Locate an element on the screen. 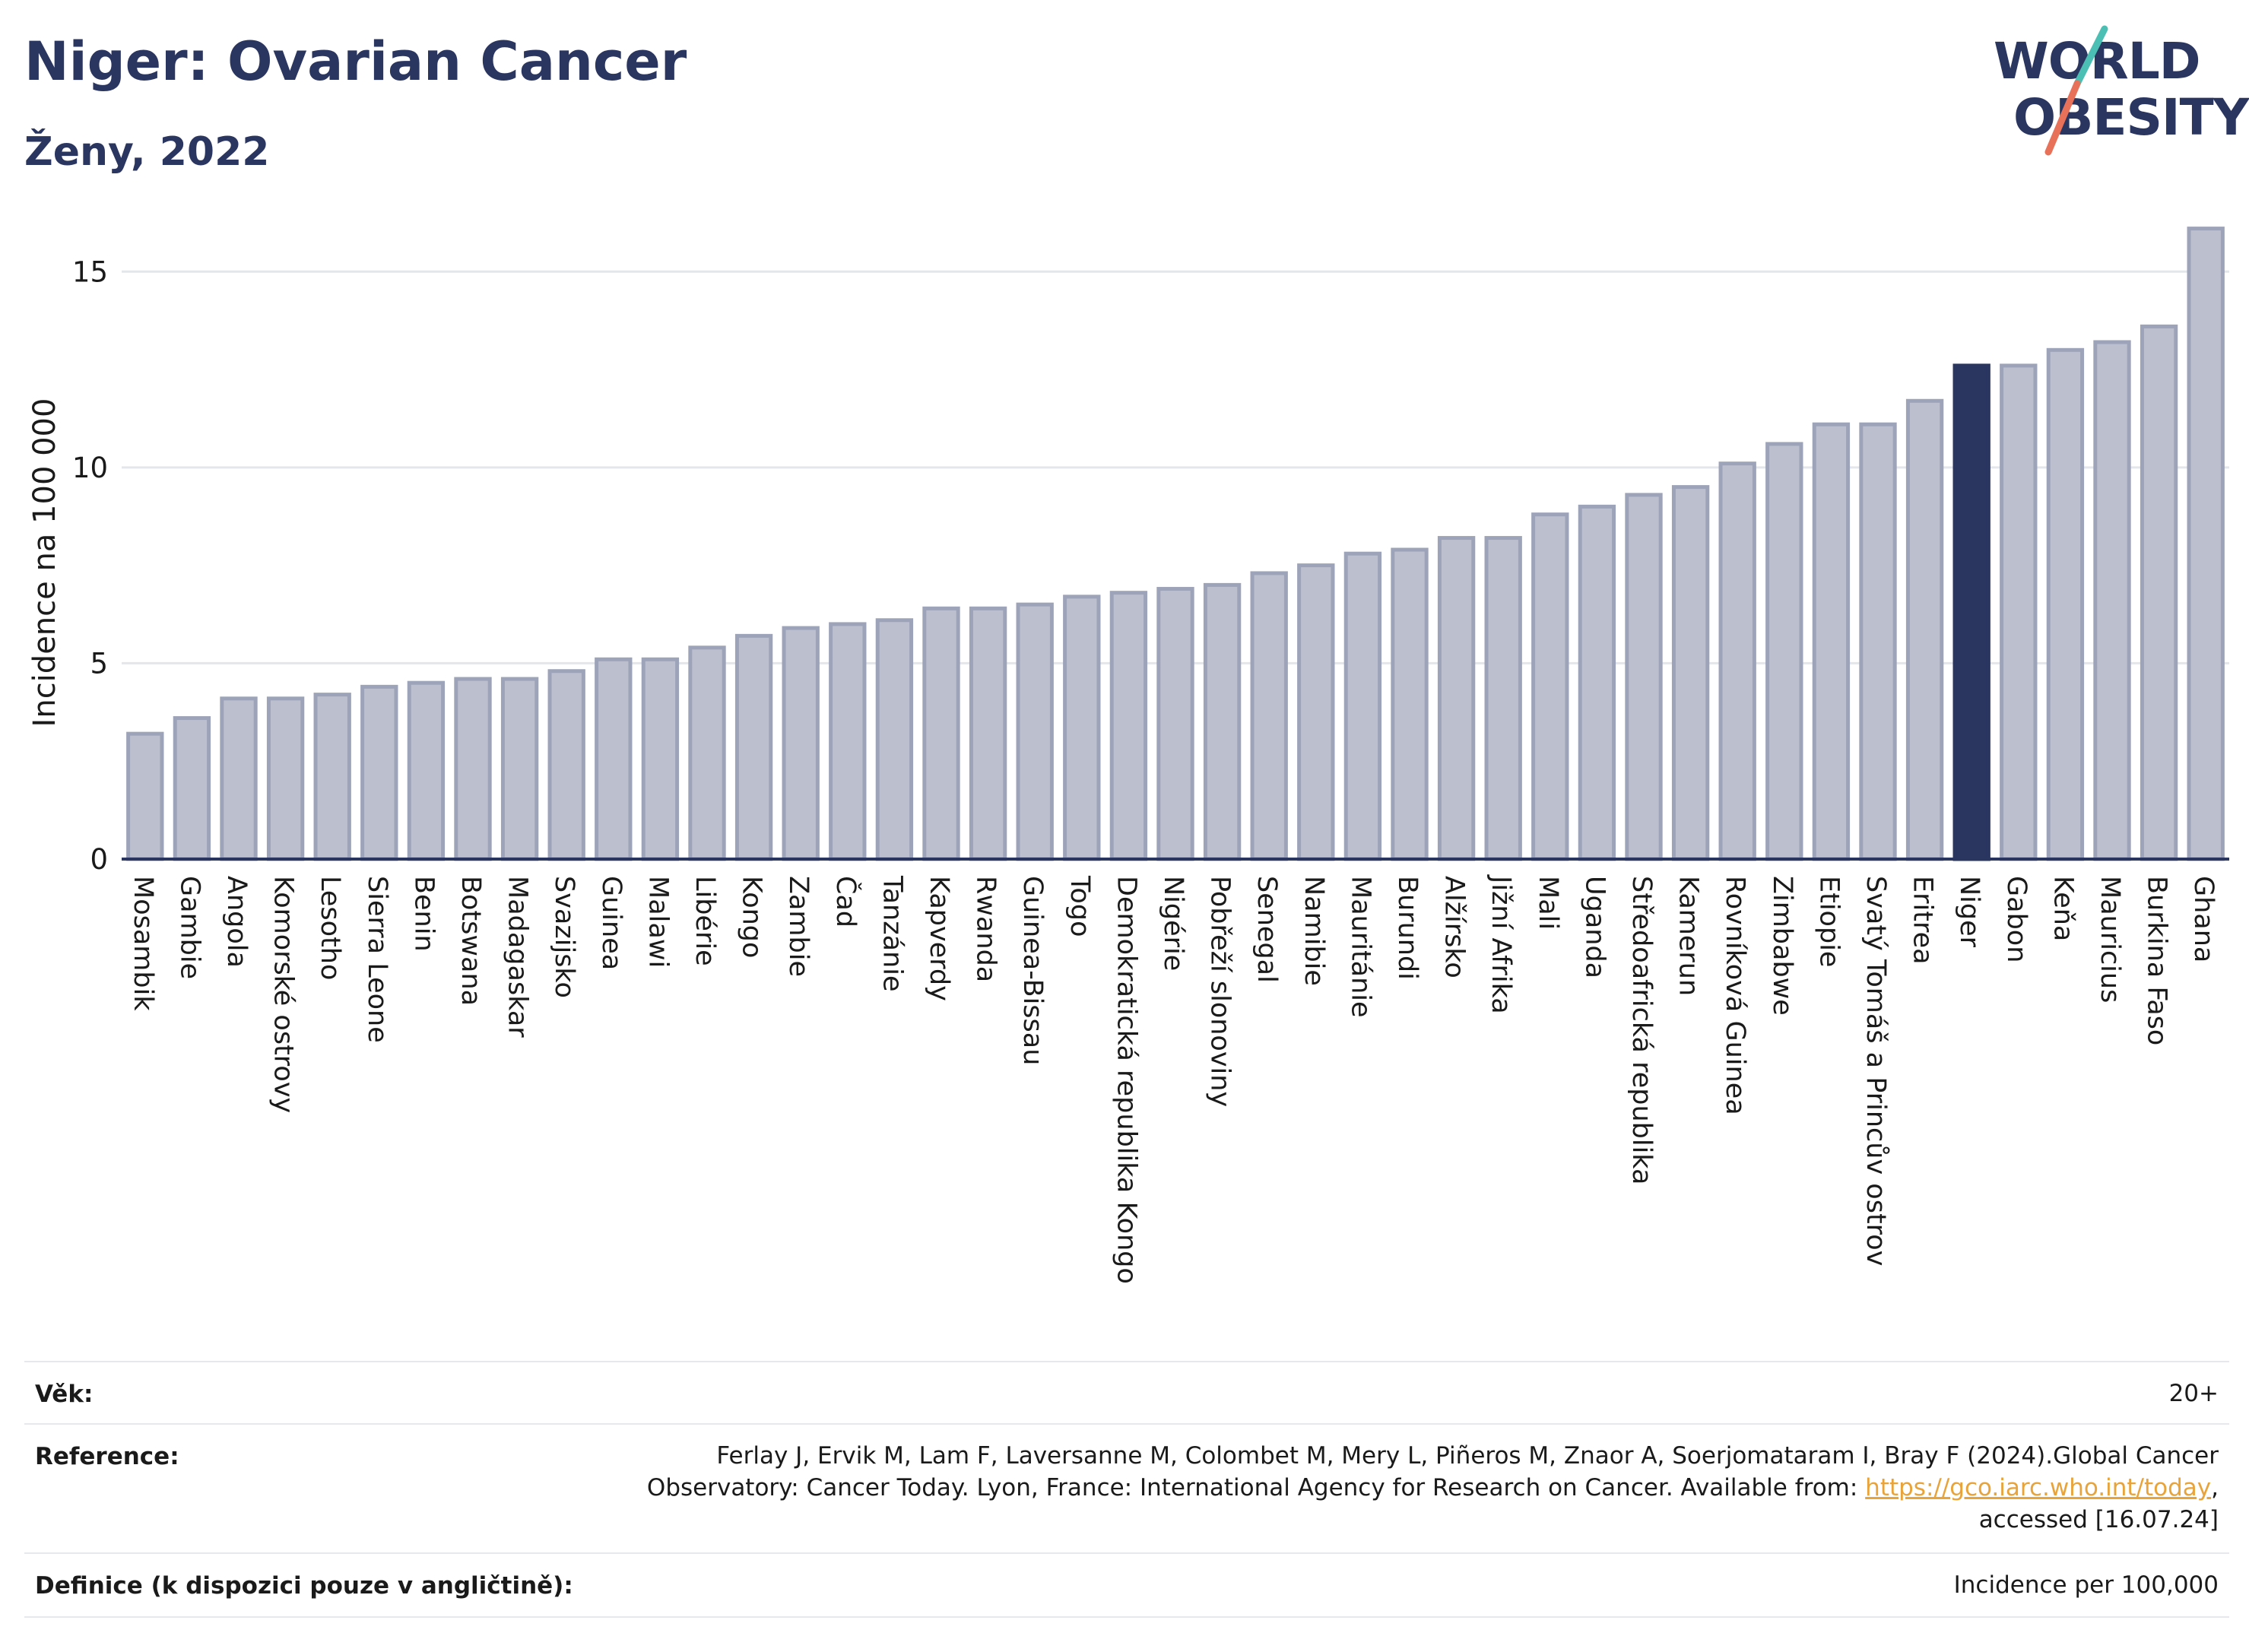 This screenshot has width=2249, height=1652. bar-mosambik is located at coordinates (145, 796).